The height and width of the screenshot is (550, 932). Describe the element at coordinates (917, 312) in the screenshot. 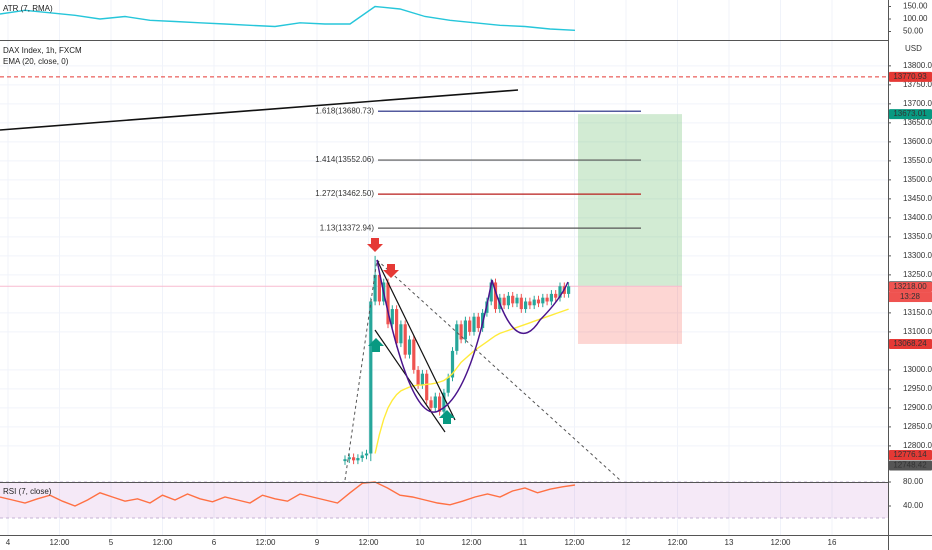

I see `y-tick-label: 13150.00` at that location.